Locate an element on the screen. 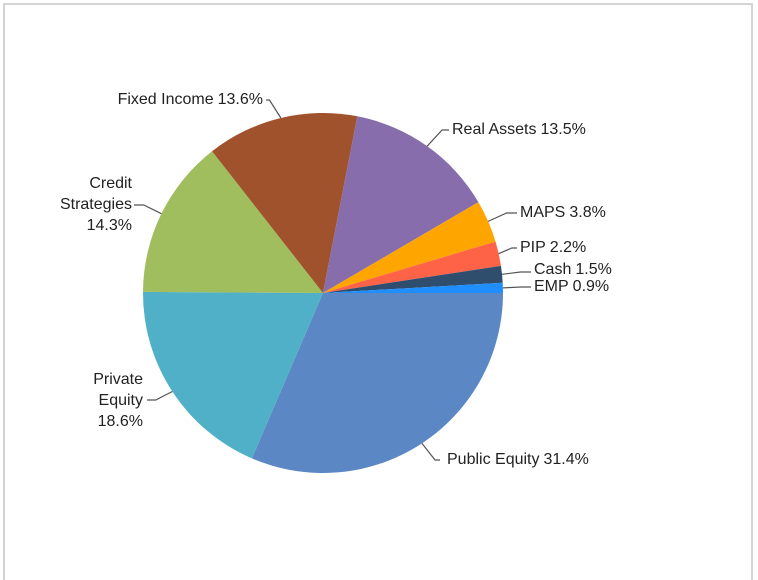 Image resolution: width=758 pixels, height=580 pixels. slice-label-value: 2.2% is located at coordinates (568, 247).